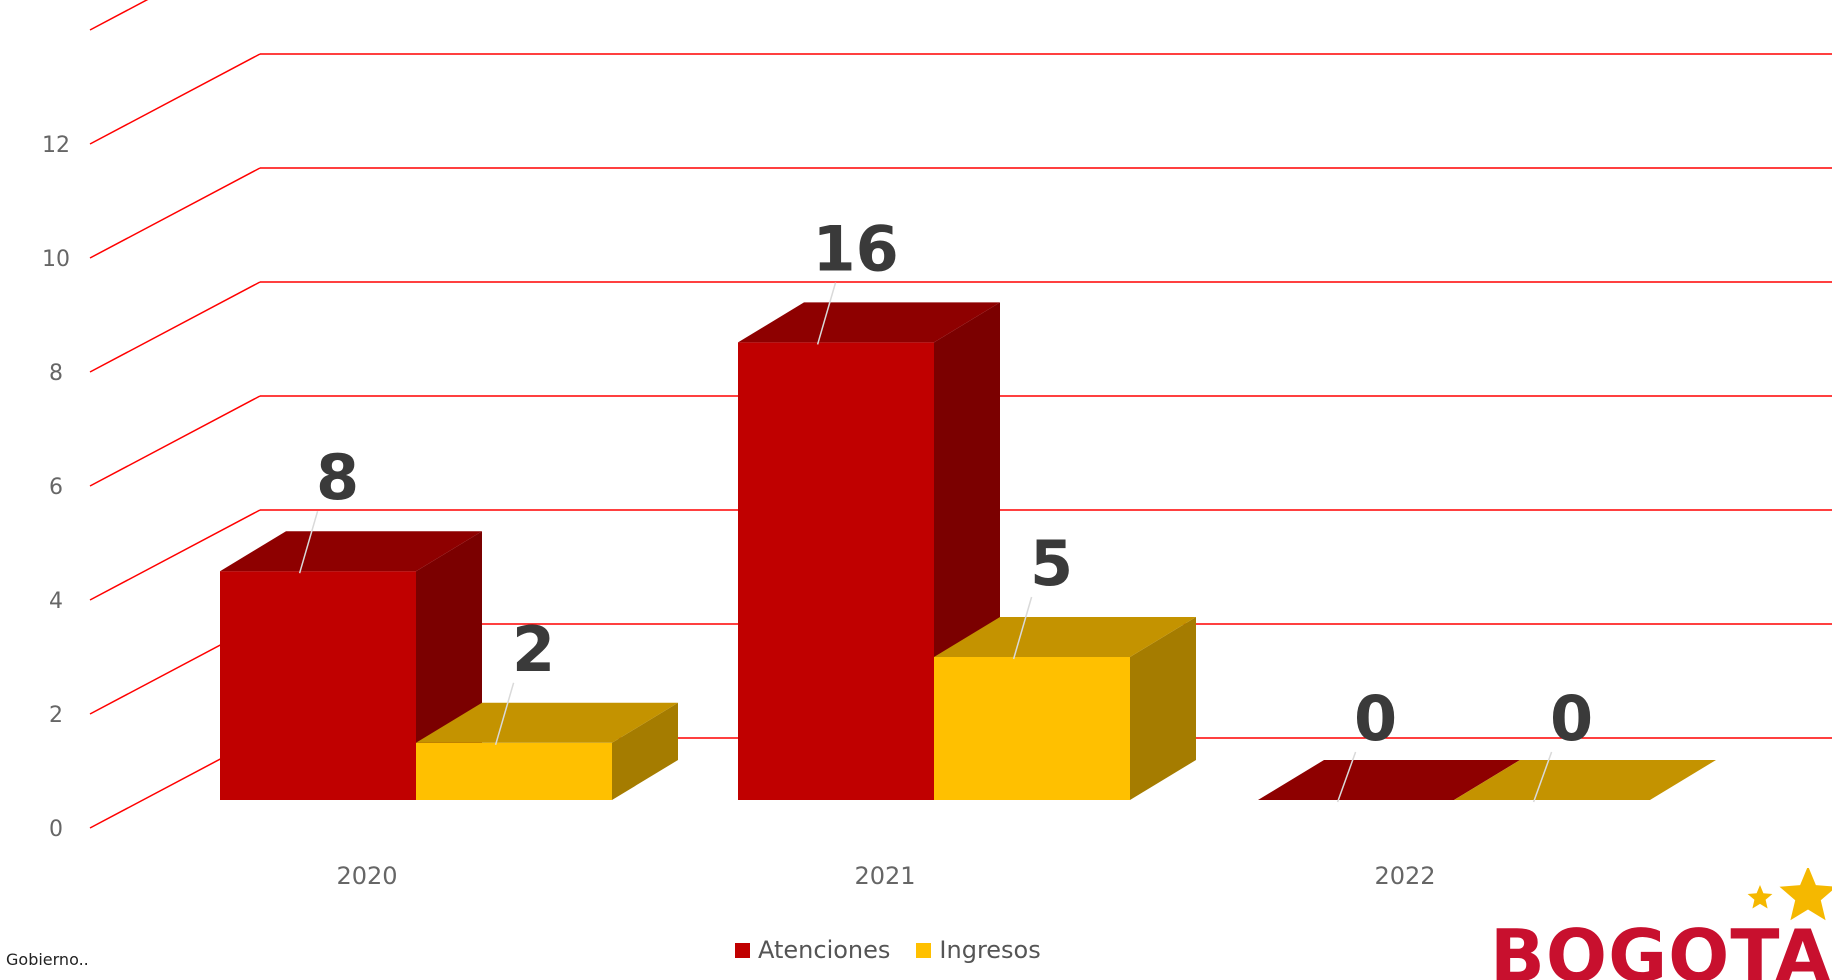  I want to click on legend-swatch-ingresos, so click(924, 950).